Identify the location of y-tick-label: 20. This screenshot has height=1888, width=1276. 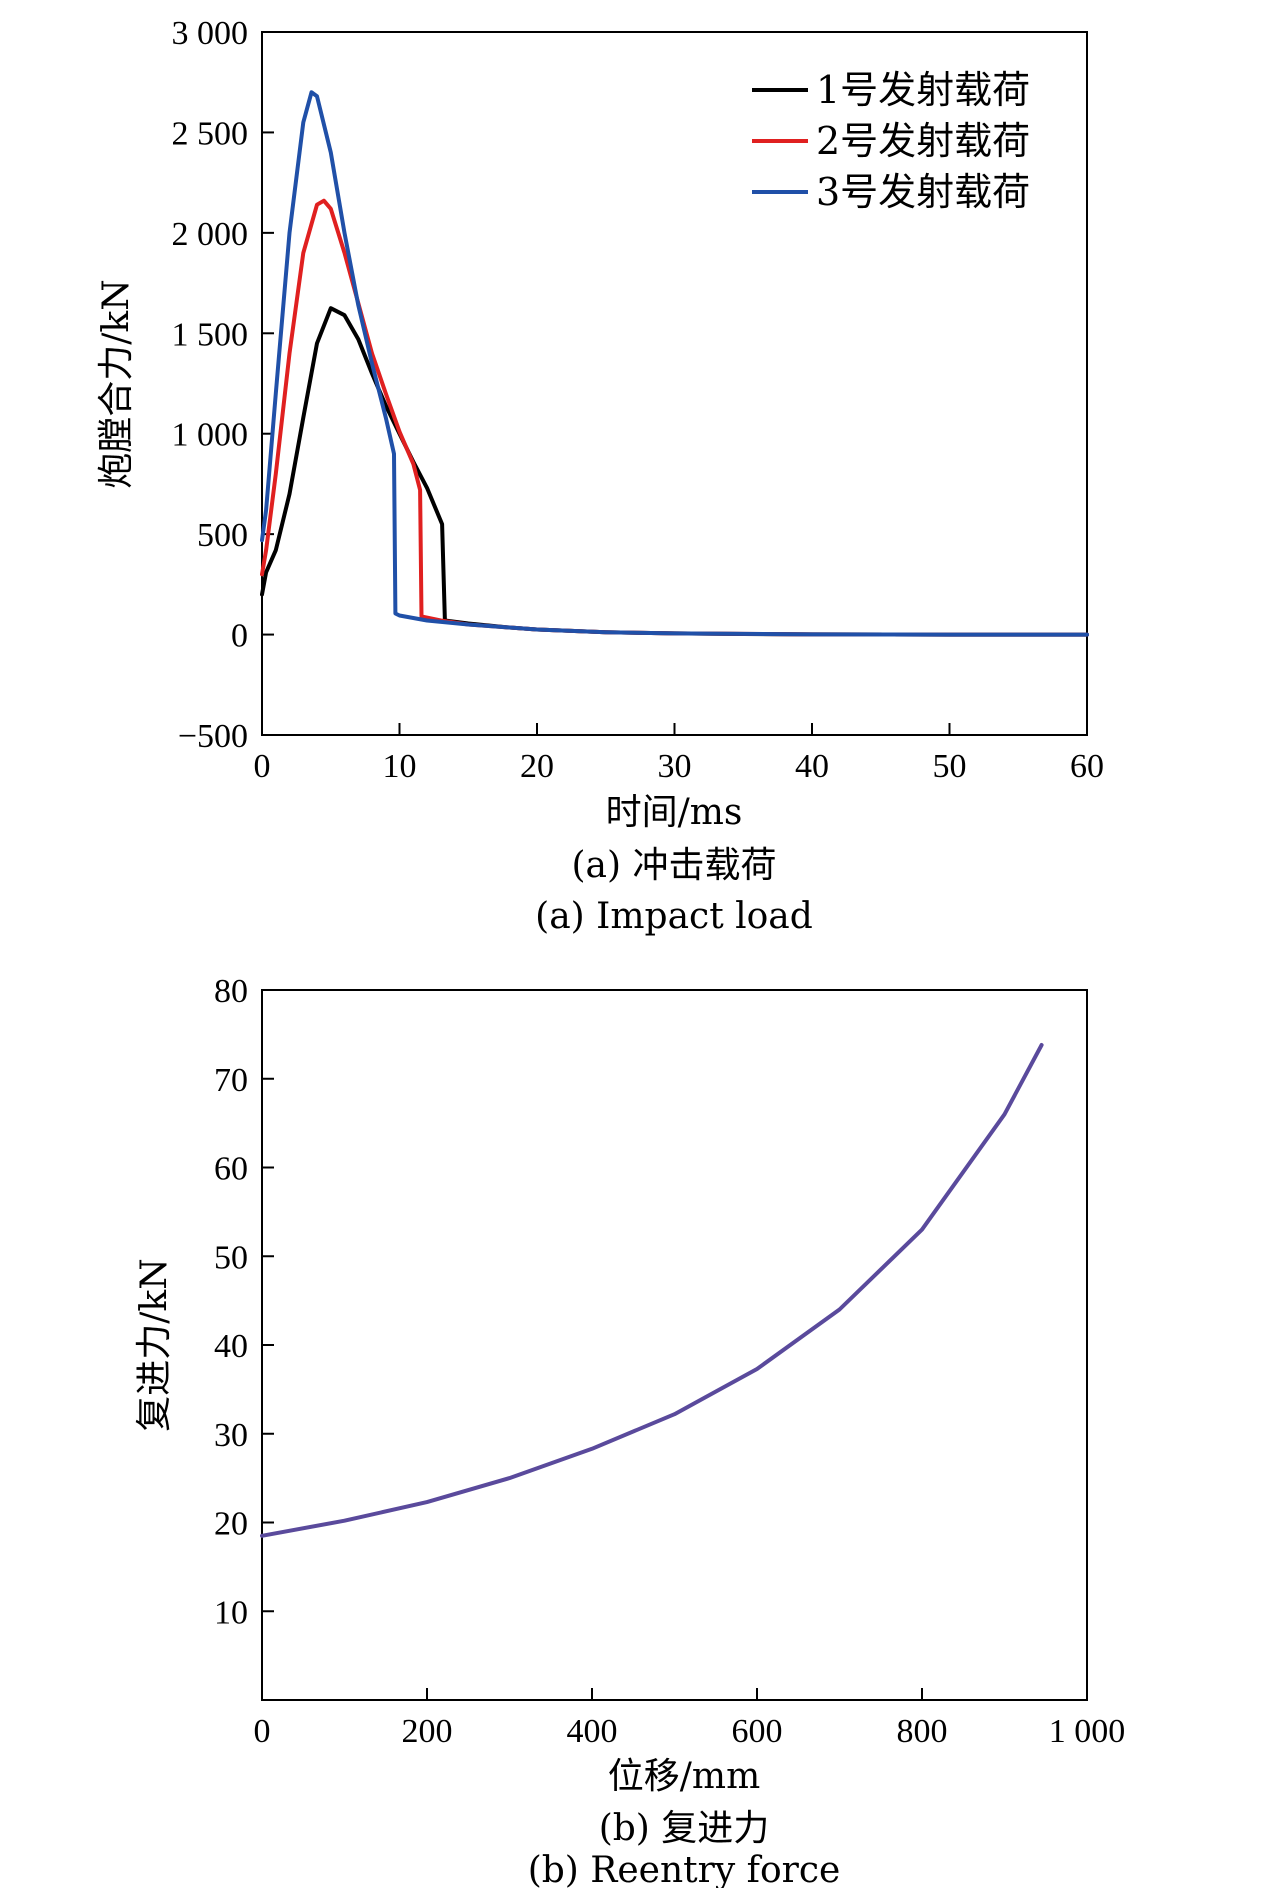
(231, 1524).